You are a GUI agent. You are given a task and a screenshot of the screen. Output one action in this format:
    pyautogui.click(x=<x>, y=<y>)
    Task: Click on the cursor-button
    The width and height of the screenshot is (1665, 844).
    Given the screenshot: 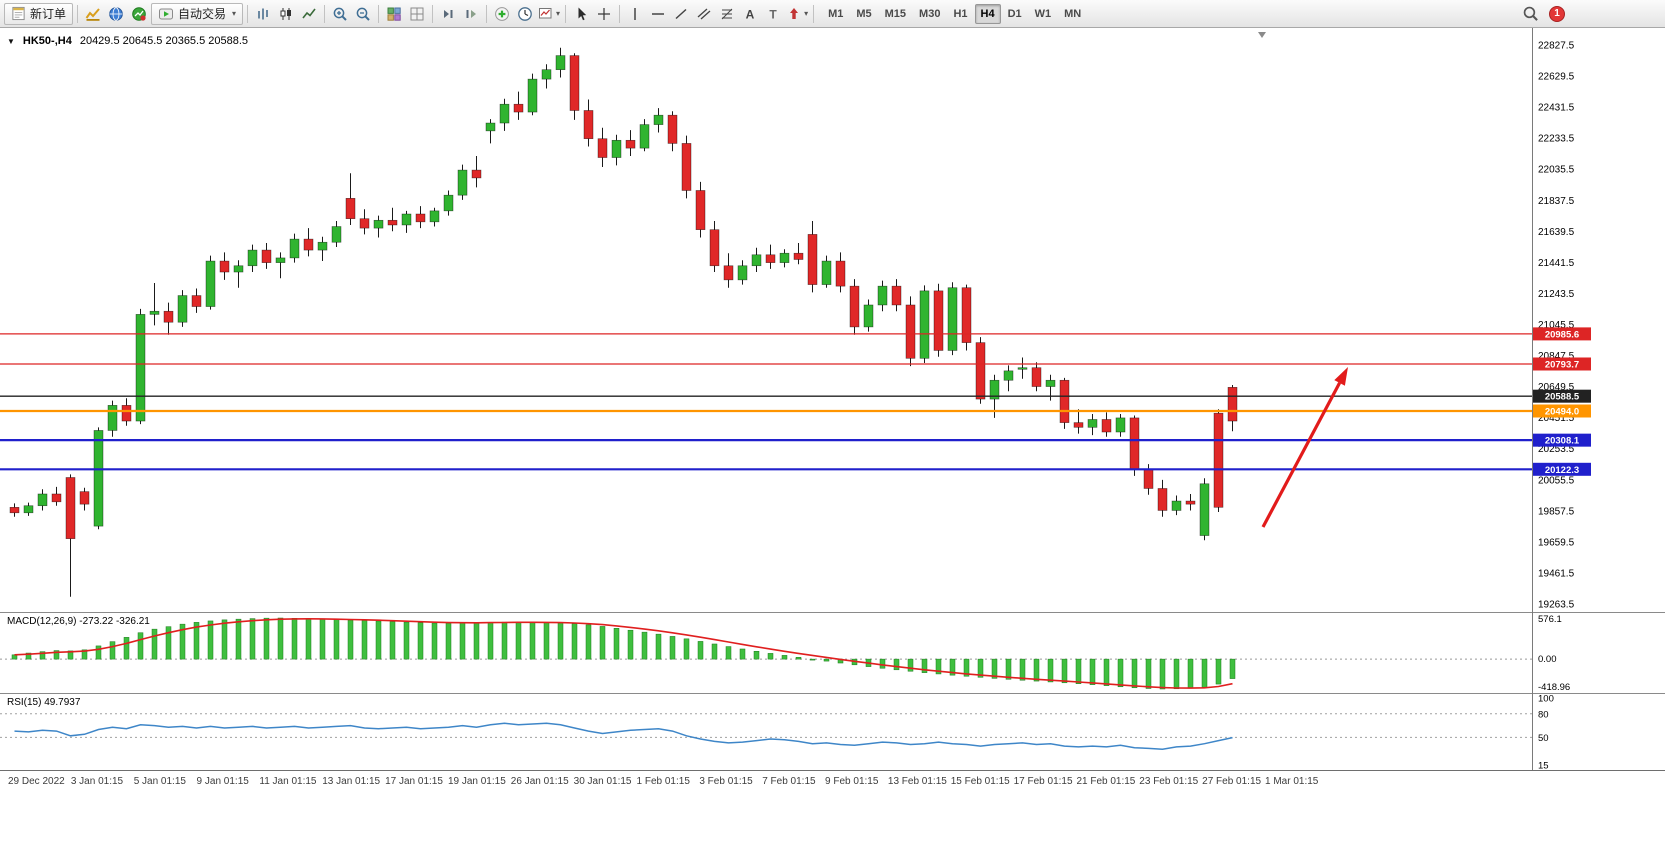 What is the action you would take?
    pyautogui.click(x=581, y=14)
    